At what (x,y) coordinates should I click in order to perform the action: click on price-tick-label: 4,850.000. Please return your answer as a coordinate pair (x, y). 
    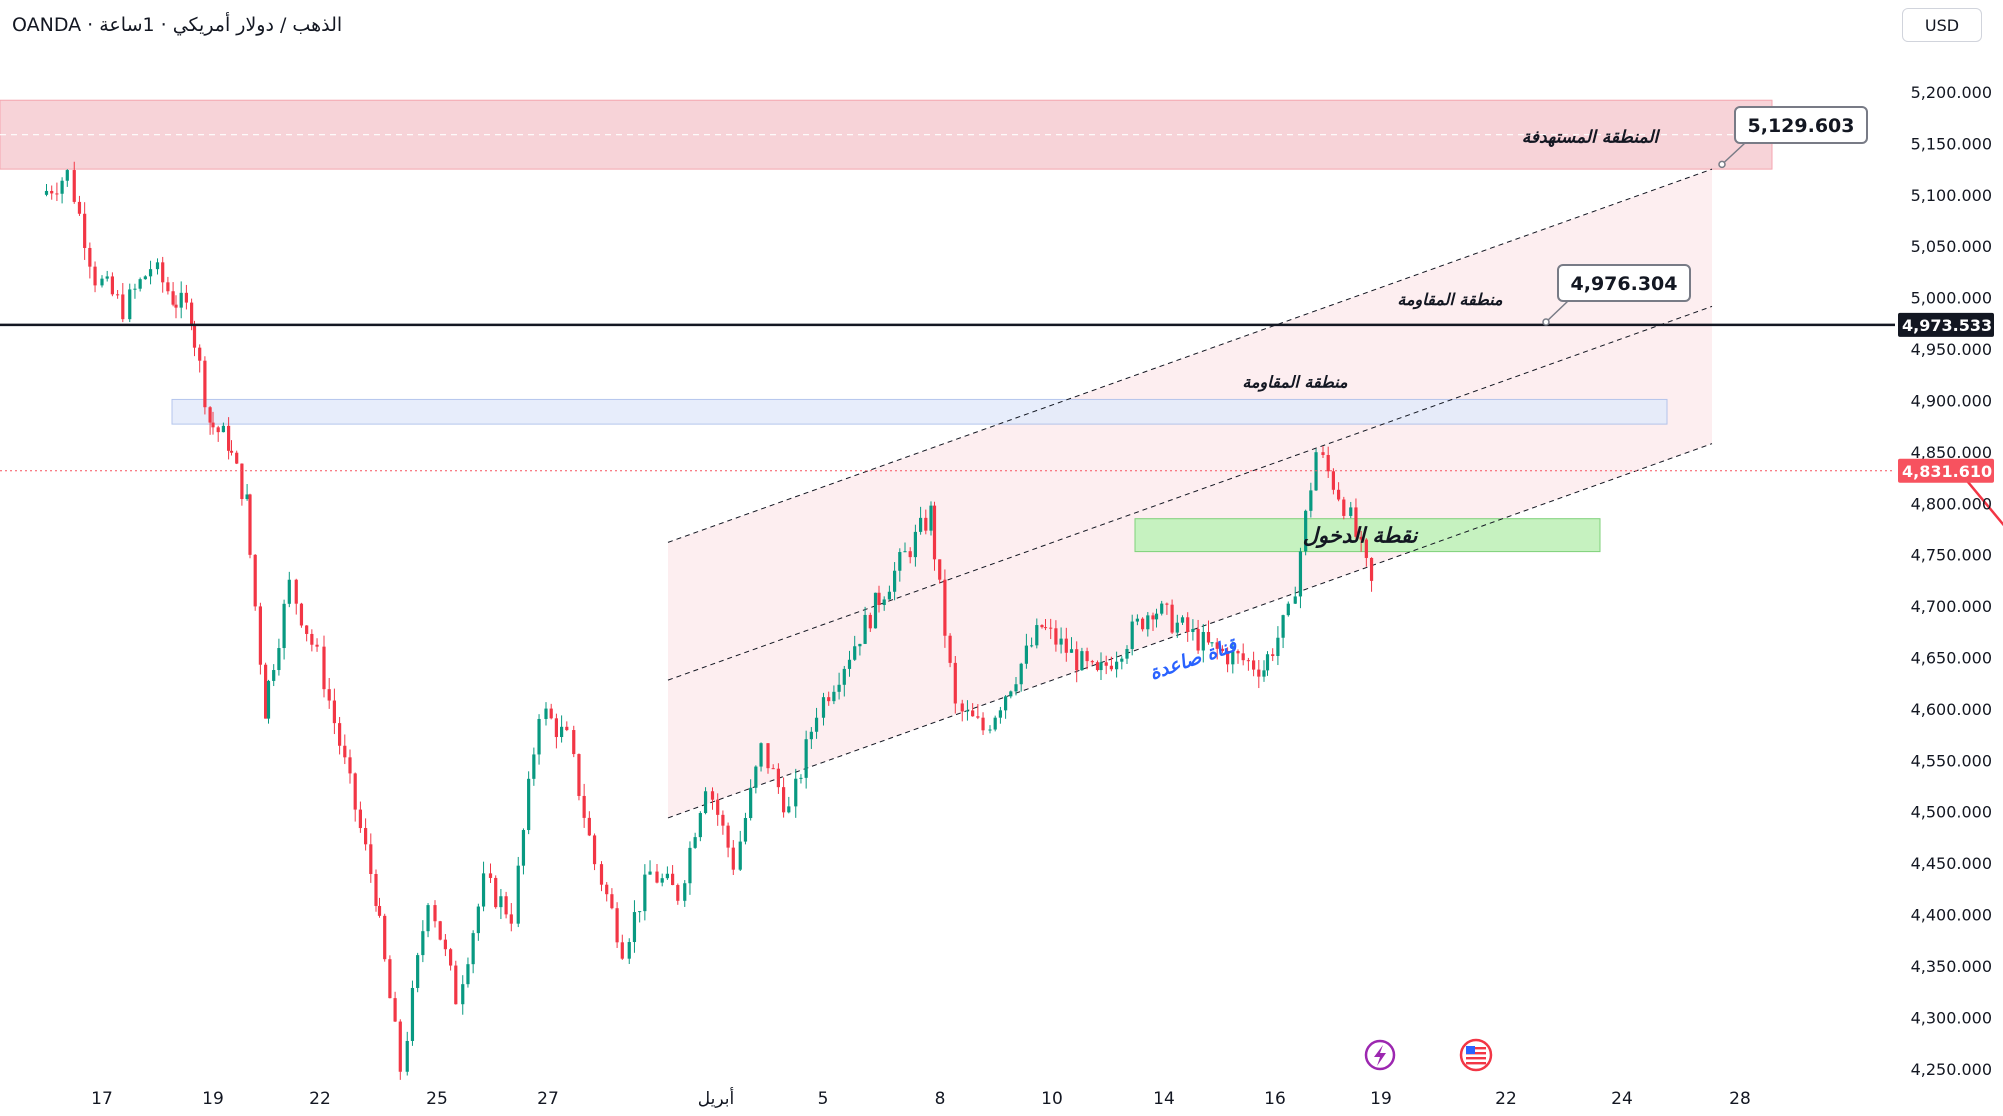
    Looking at the image, I should click on (1951, 452).